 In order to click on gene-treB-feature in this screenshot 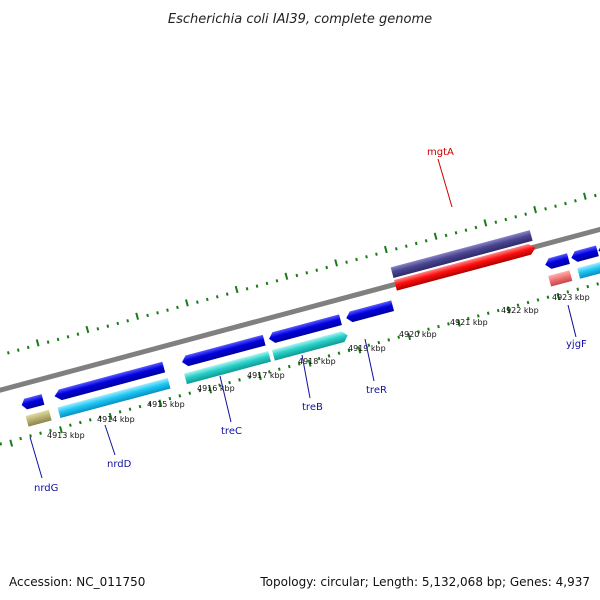, I will do `click(310, 345)`.